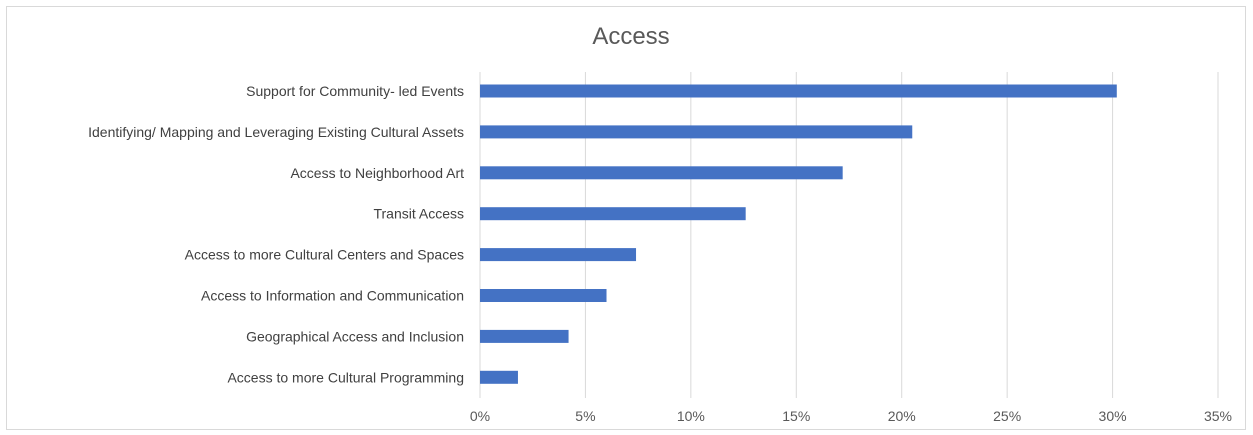  Describe the element at coordinates (796, 416) in the screenshot. I see `x-tick-label: 15%` at that location.